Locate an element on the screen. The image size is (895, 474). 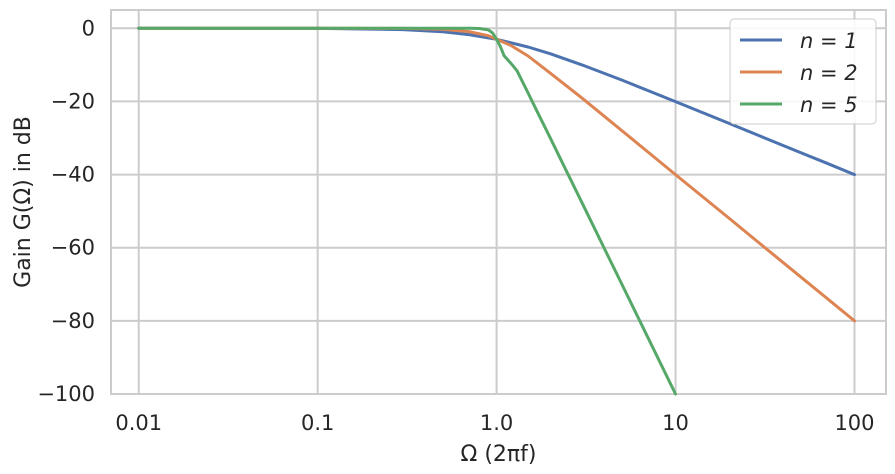
y-tick-label: −100 is located at coordinates (66, 394).